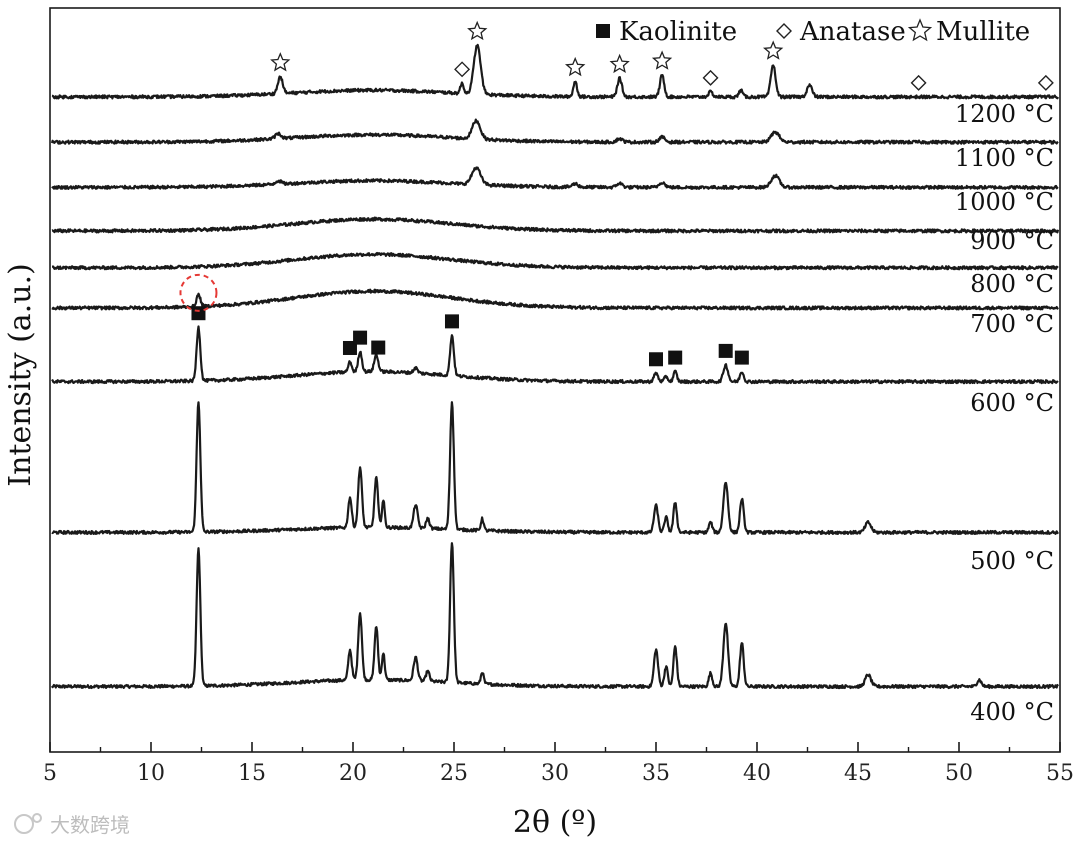  I want to click on temperature-label: 1000 °C, so click(1004, 202).